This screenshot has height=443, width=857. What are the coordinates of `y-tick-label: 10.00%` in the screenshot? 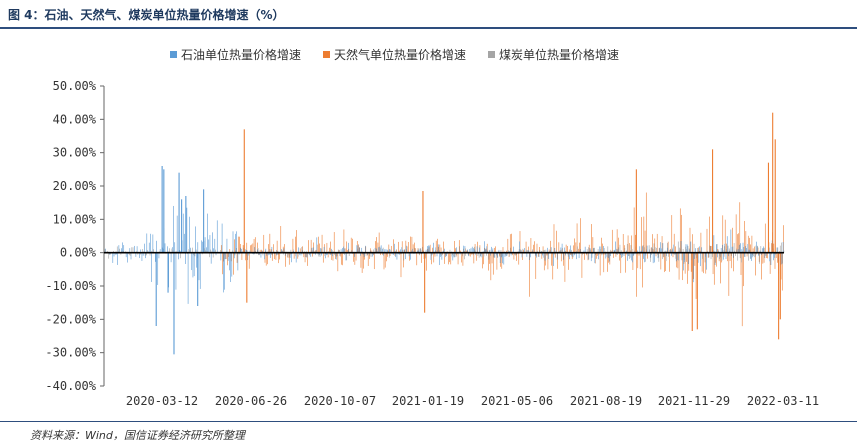 It's located at (75, 219).